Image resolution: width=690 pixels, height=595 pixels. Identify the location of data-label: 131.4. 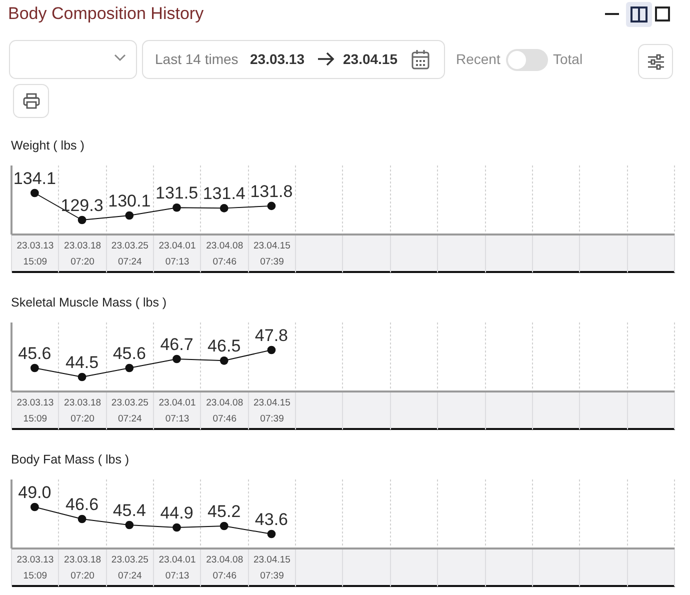
(224, 194).